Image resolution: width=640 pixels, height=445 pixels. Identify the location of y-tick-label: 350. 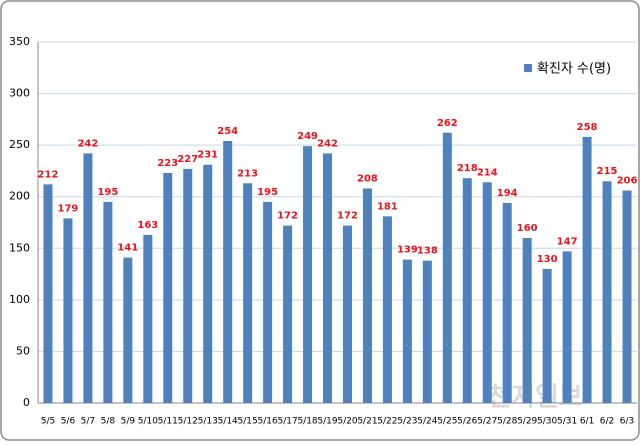
(19, 41).